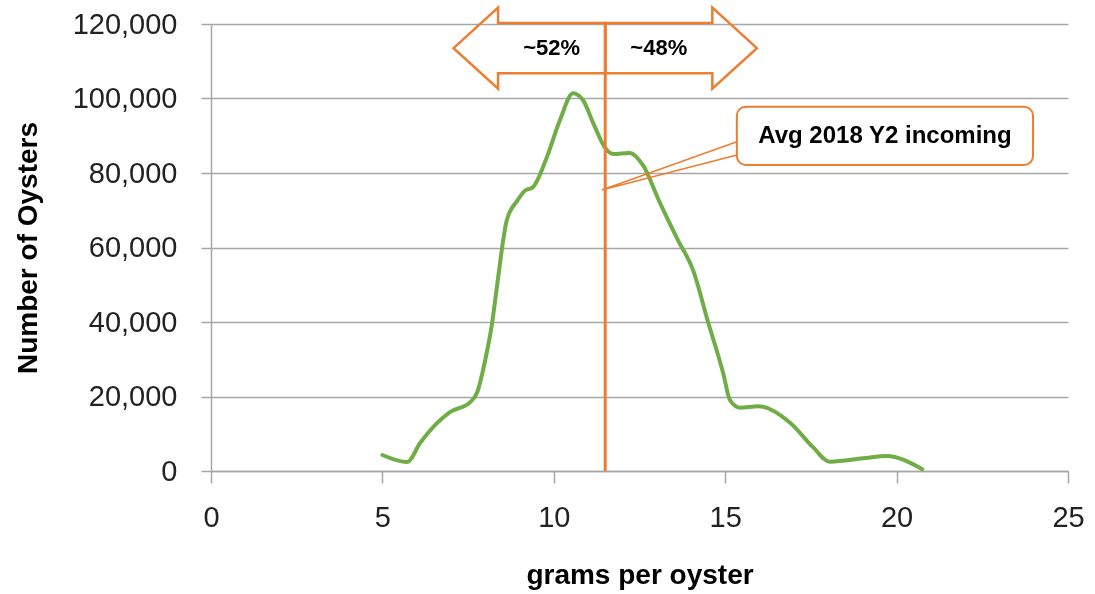 The image size is (1095, 594). Describe the element at coordinates (169, 470) in the screenshot. I see `y-tick-label: 0` at that location.